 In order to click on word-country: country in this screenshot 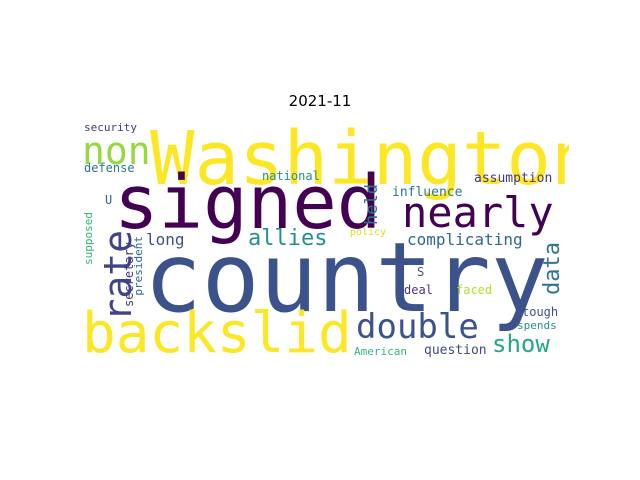, I will do `click(346, 278)`.